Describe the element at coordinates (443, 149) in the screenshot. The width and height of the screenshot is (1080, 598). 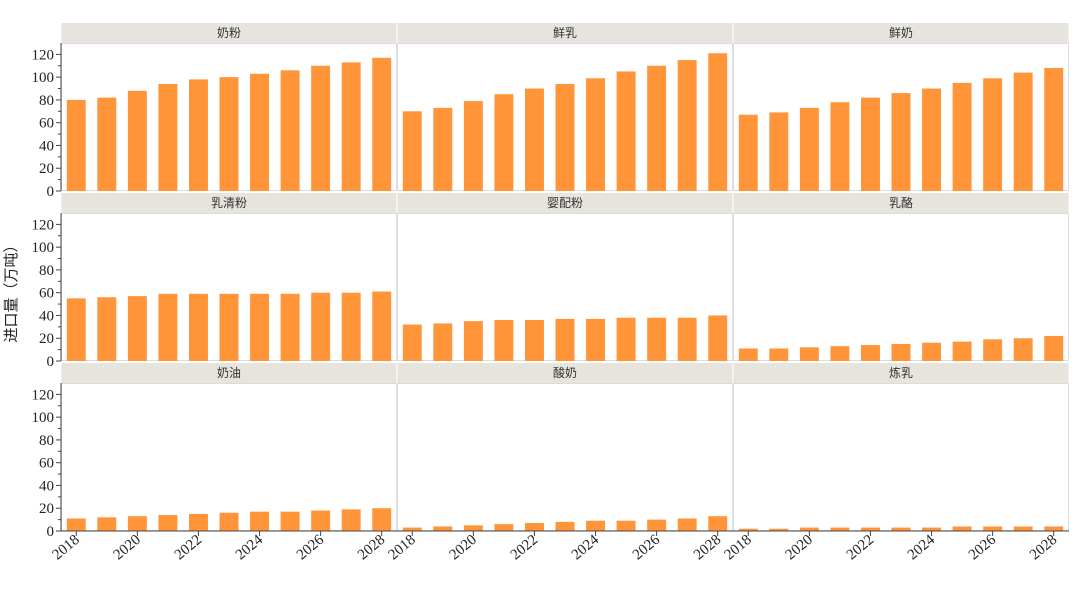
I see `bar-鲜乳-2019` at that location.